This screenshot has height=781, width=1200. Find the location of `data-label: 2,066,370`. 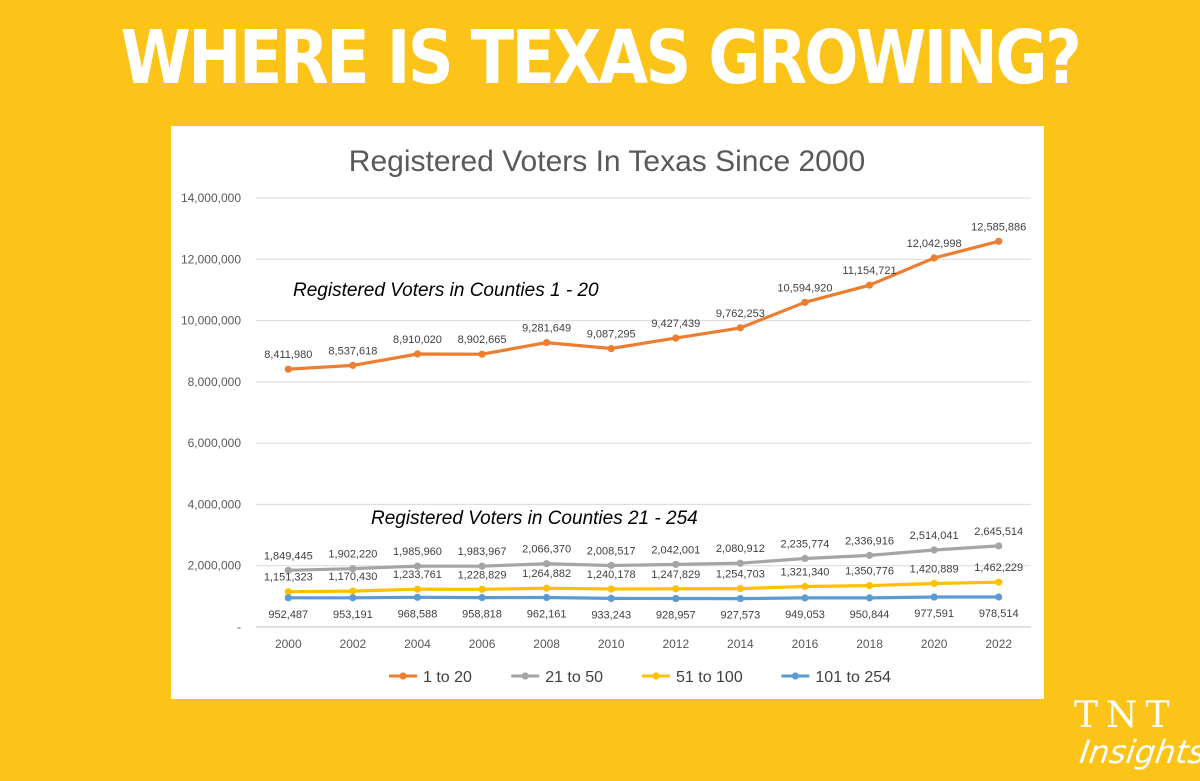

data-label: 2,066,370 is located at coordinates (546, 550).